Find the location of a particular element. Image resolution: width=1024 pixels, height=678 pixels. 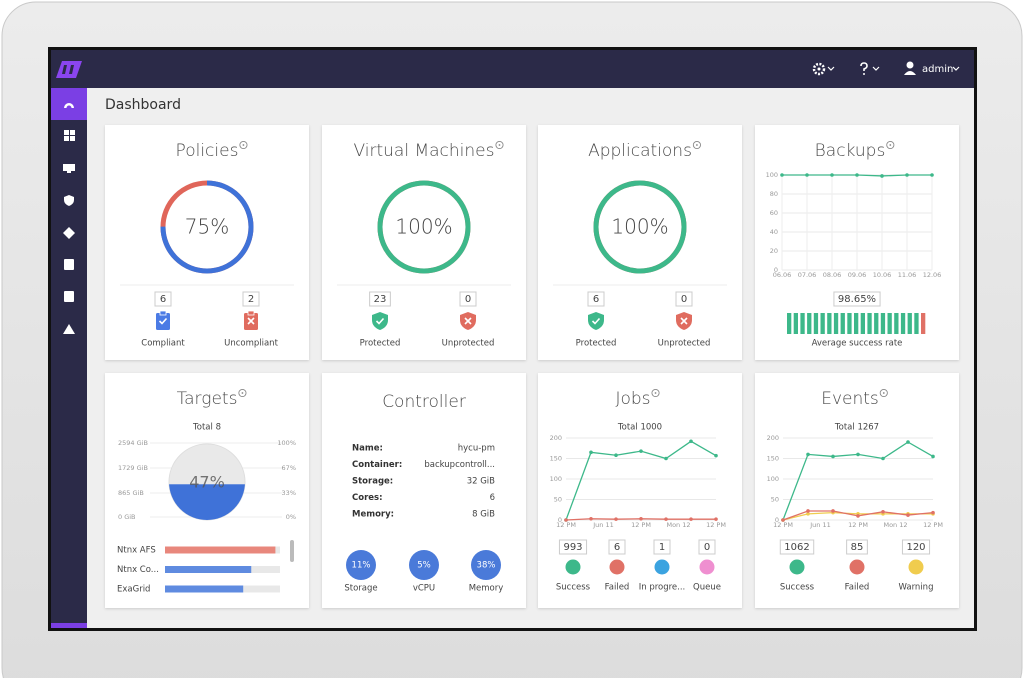

count: 1062 is located at coordinates (796, 547).